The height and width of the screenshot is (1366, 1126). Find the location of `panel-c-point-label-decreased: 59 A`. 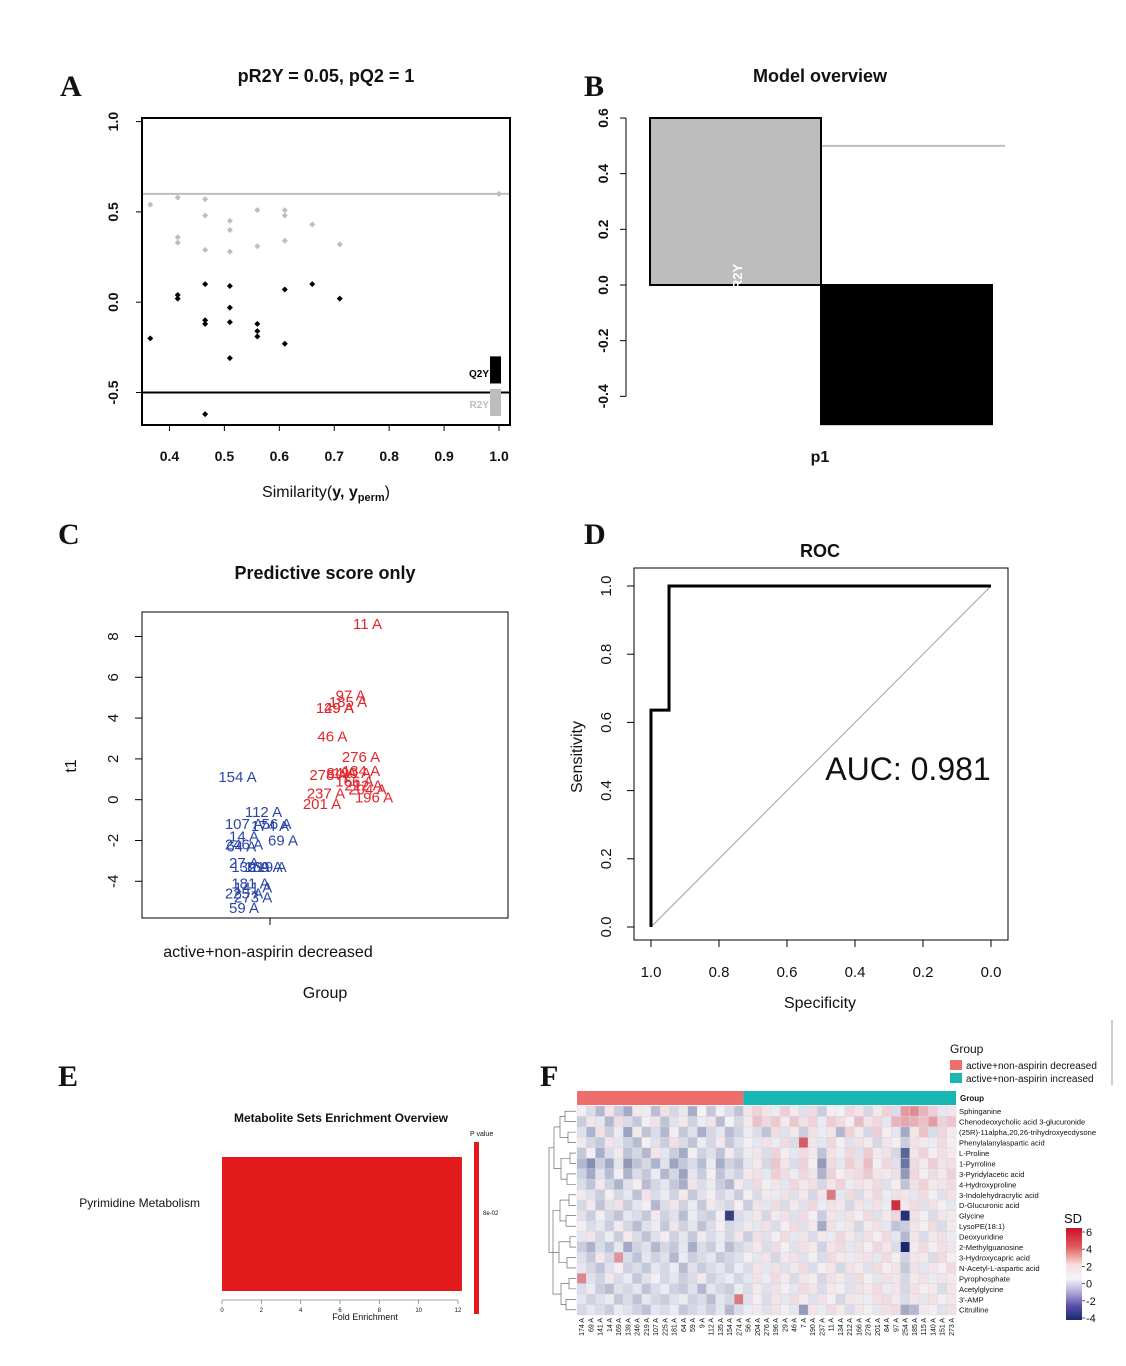

panel-c-point-label-decreased: 59 A is located at coordinates (244, 908).